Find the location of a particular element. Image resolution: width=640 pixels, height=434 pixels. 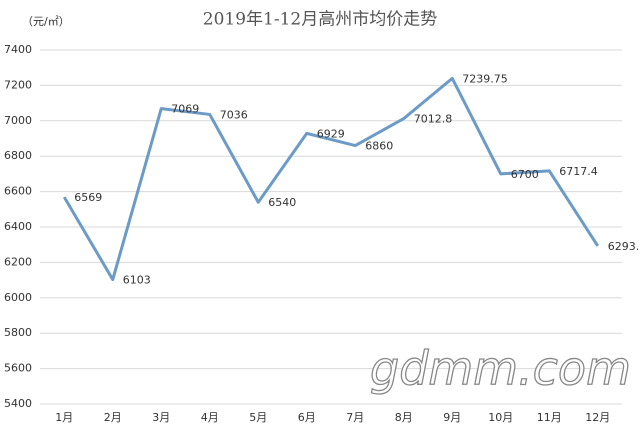

data-label: 6717.4 is located at coordinates (578, 171).